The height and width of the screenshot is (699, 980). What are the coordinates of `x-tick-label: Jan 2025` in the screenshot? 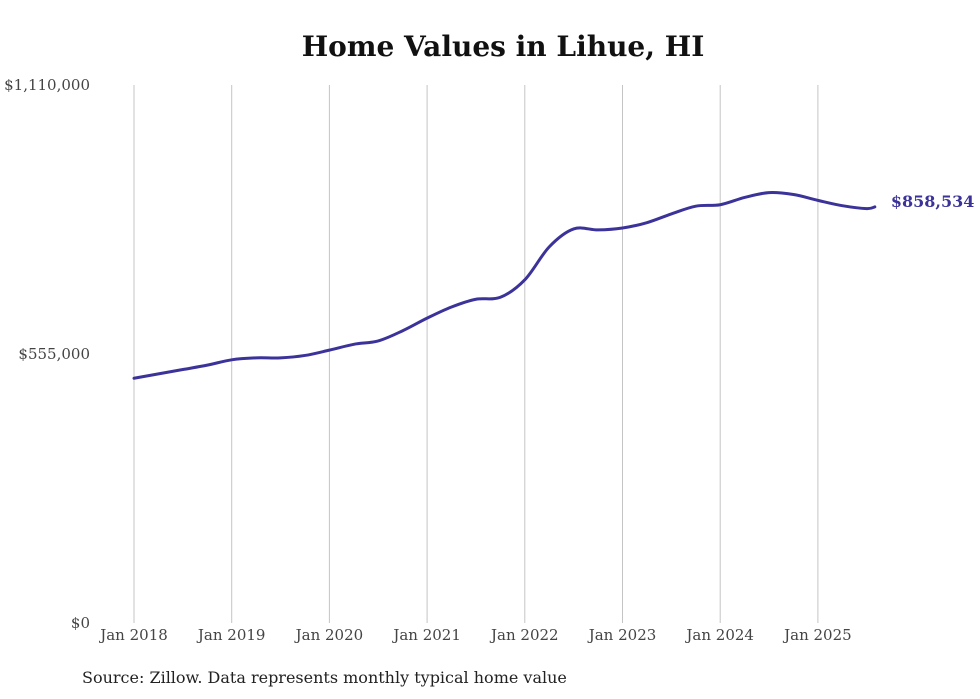 It's located at (817, 635).